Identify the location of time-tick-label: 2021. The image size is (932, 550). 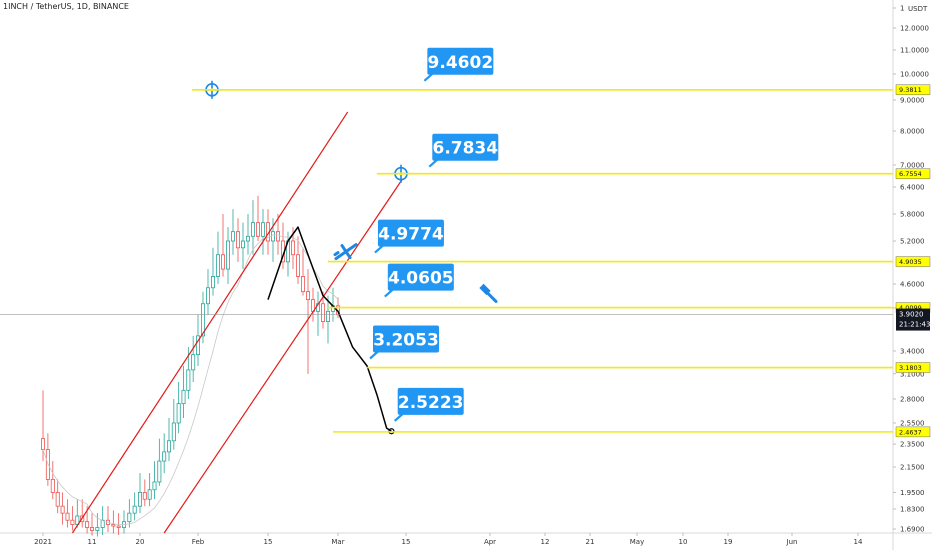
(43, 542).